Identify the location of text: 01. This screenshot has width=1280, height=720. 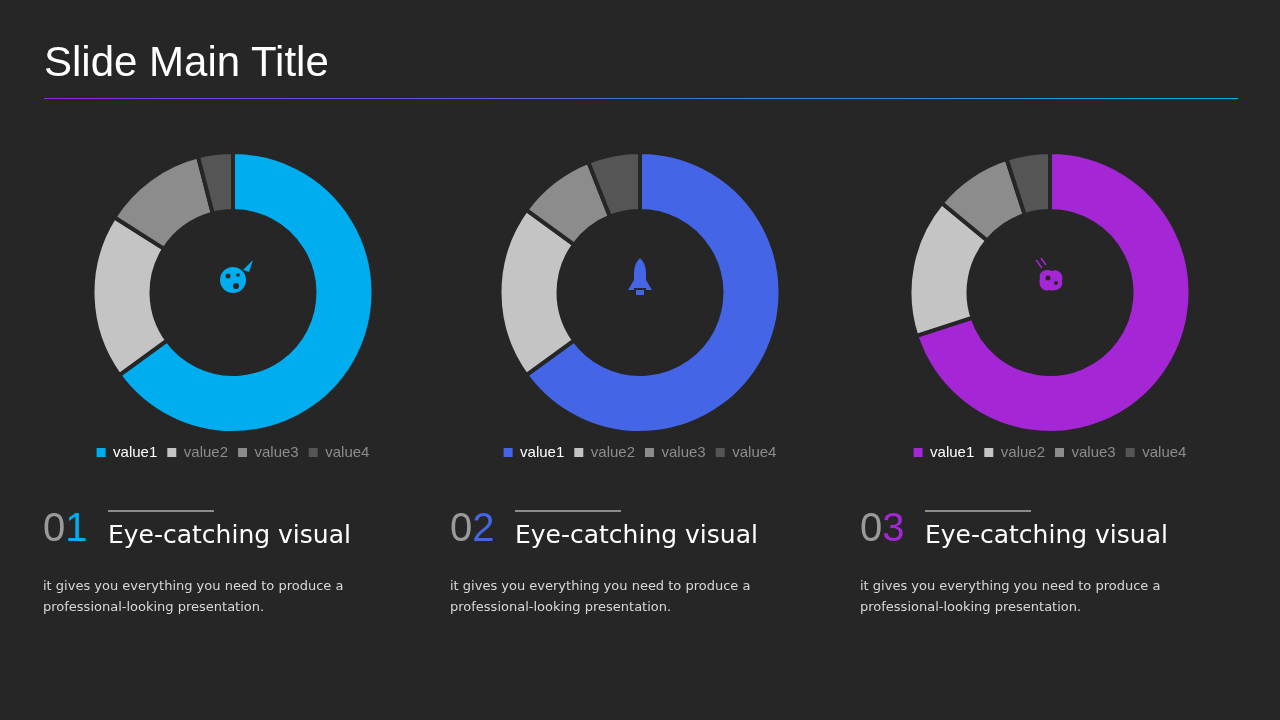
(65, 527).